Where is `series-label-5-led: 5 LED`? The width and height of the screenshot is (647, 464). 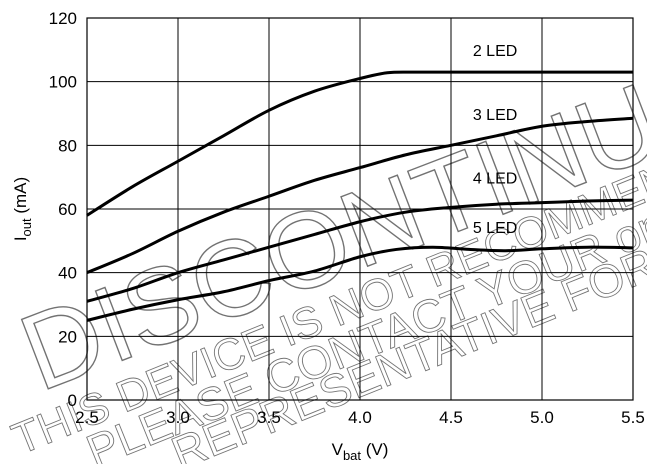 series-label-5-led: 5 LED is located at coordinates (495, 228).